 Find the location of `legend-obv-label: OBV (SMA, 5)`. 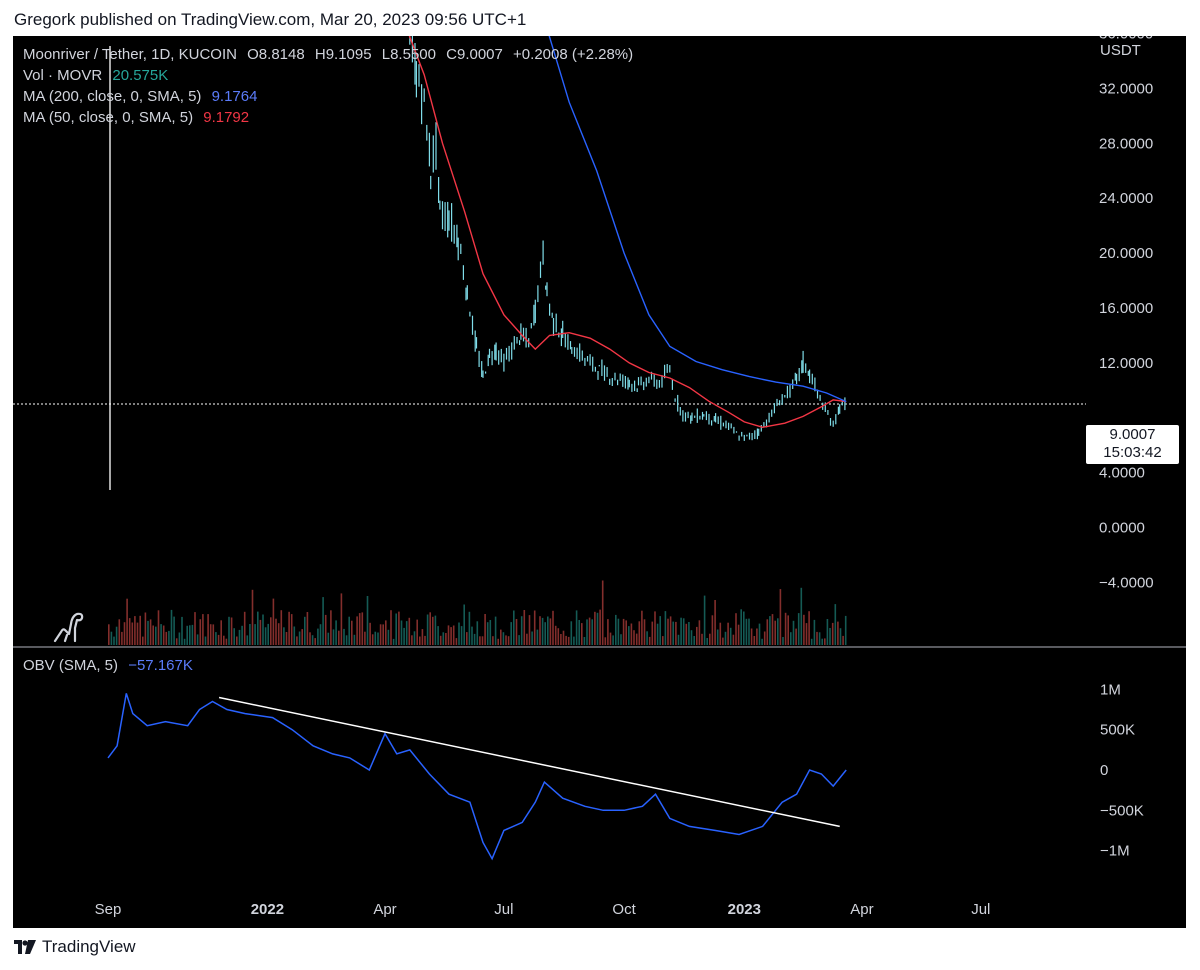

legend-obv-label: OBV (SMA, 5) is located at coordinates (71, 665).